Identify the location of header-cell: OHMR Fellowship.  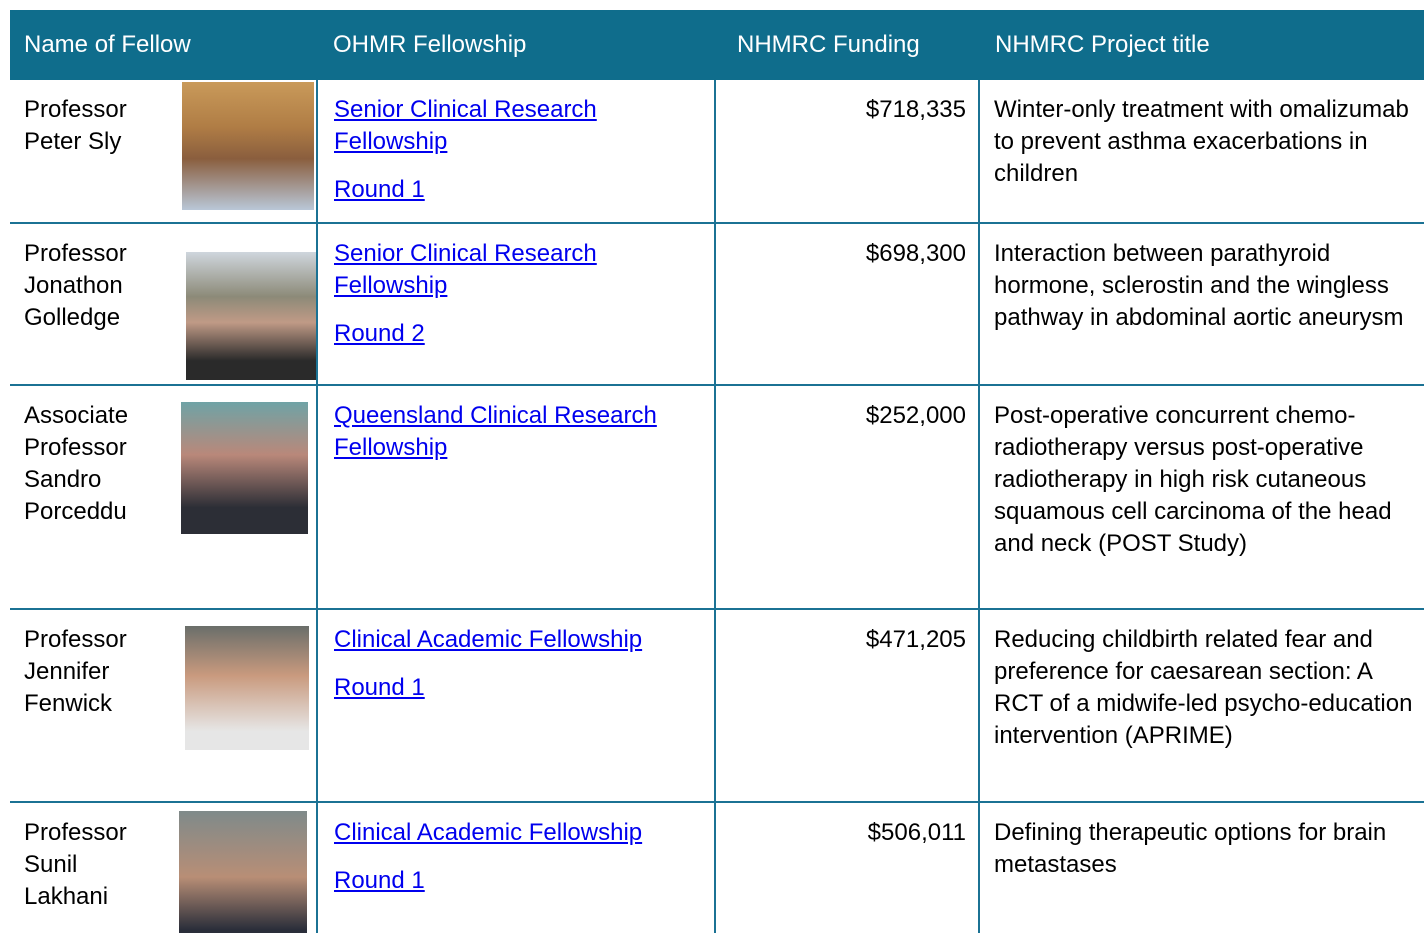
(516, 45).